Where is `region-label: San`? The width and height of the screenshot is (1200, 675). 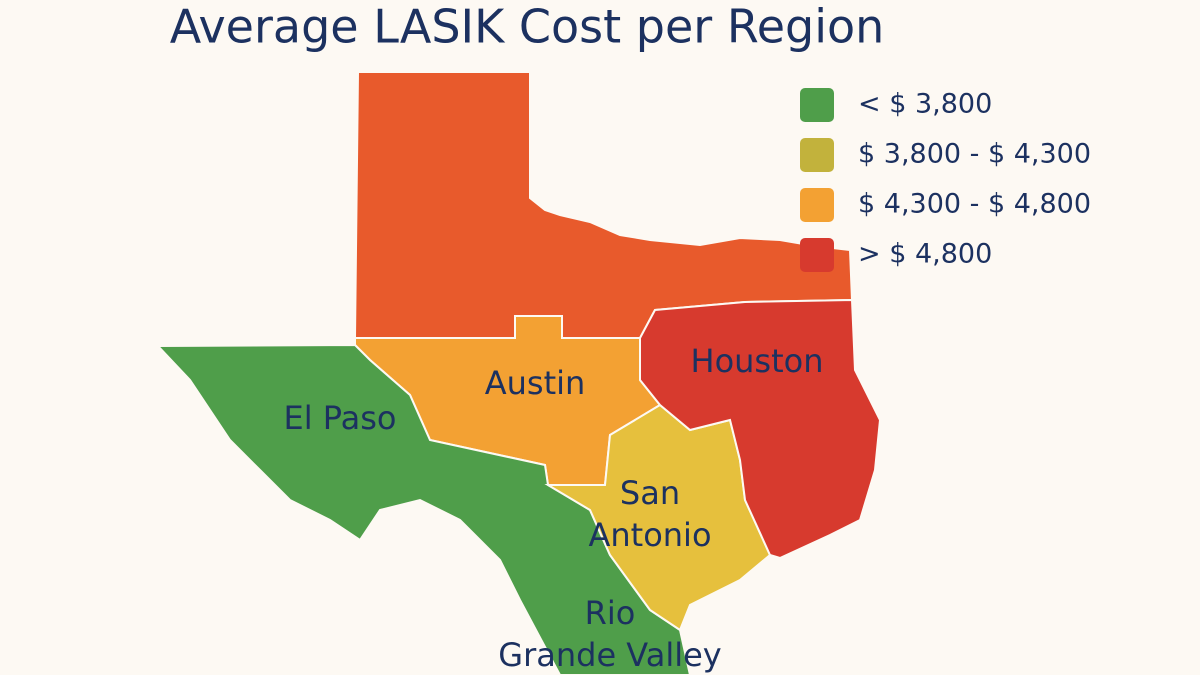
region-label: San is located at coordinates (650, 493).